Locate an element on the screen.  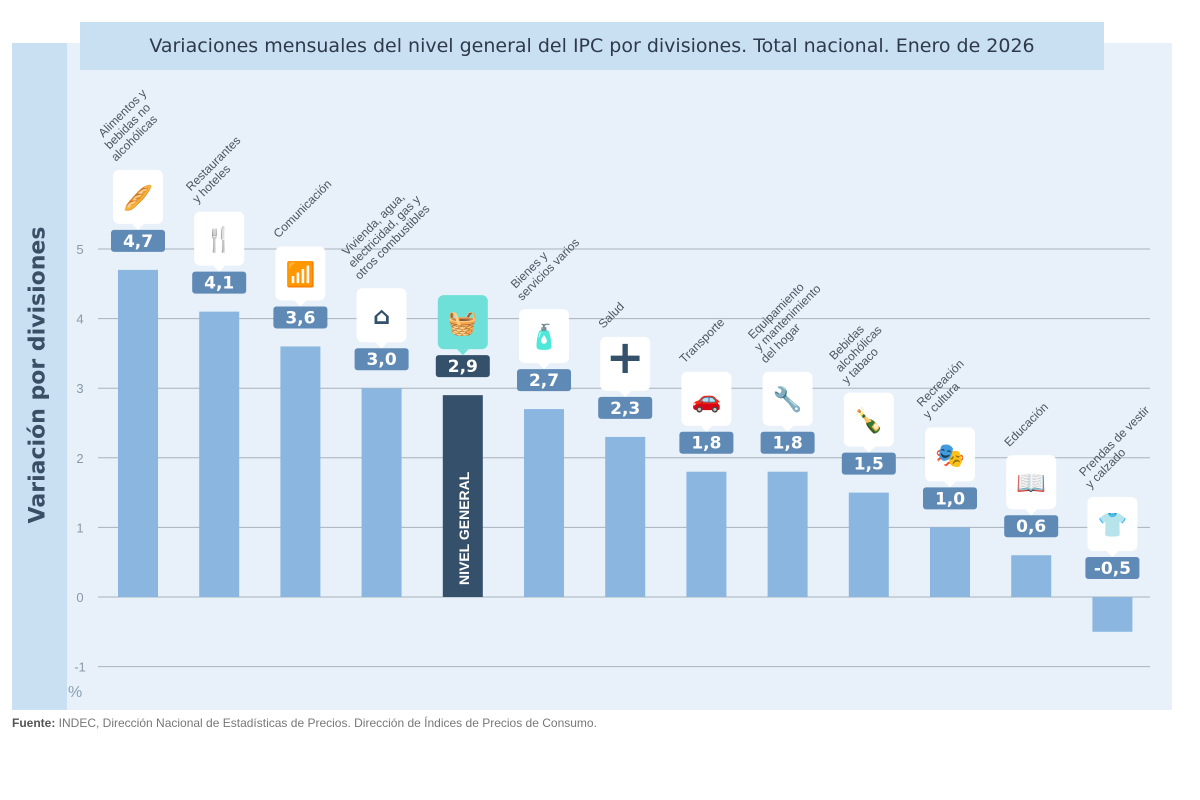
value-label: 2,9 is located at coordinates (463, 367).